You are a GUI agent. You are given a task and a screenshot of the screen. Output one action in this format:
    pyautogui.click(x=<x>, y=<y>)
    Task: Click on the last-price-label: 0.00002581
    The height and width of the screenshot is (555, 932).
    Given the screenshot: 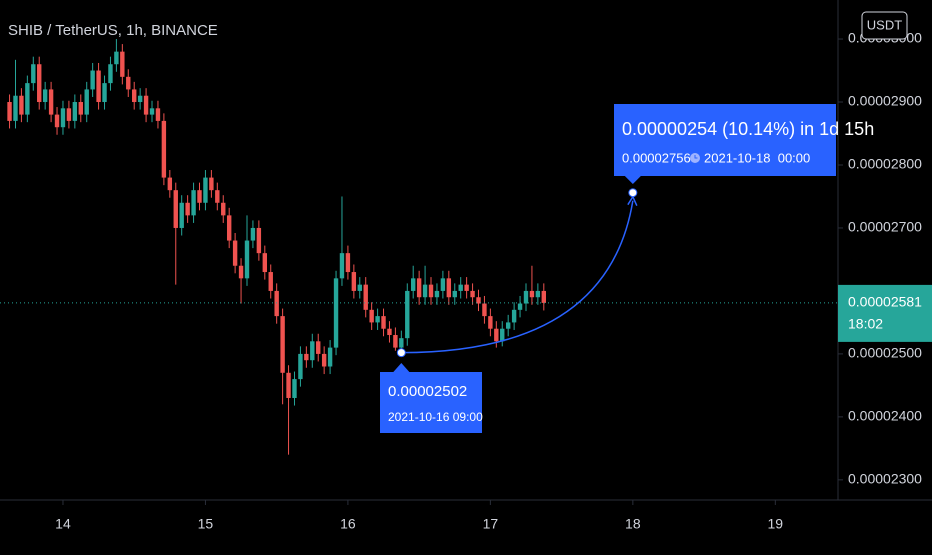 What is the action you would take?
    pyautogui.click(x=885, y=302)
    